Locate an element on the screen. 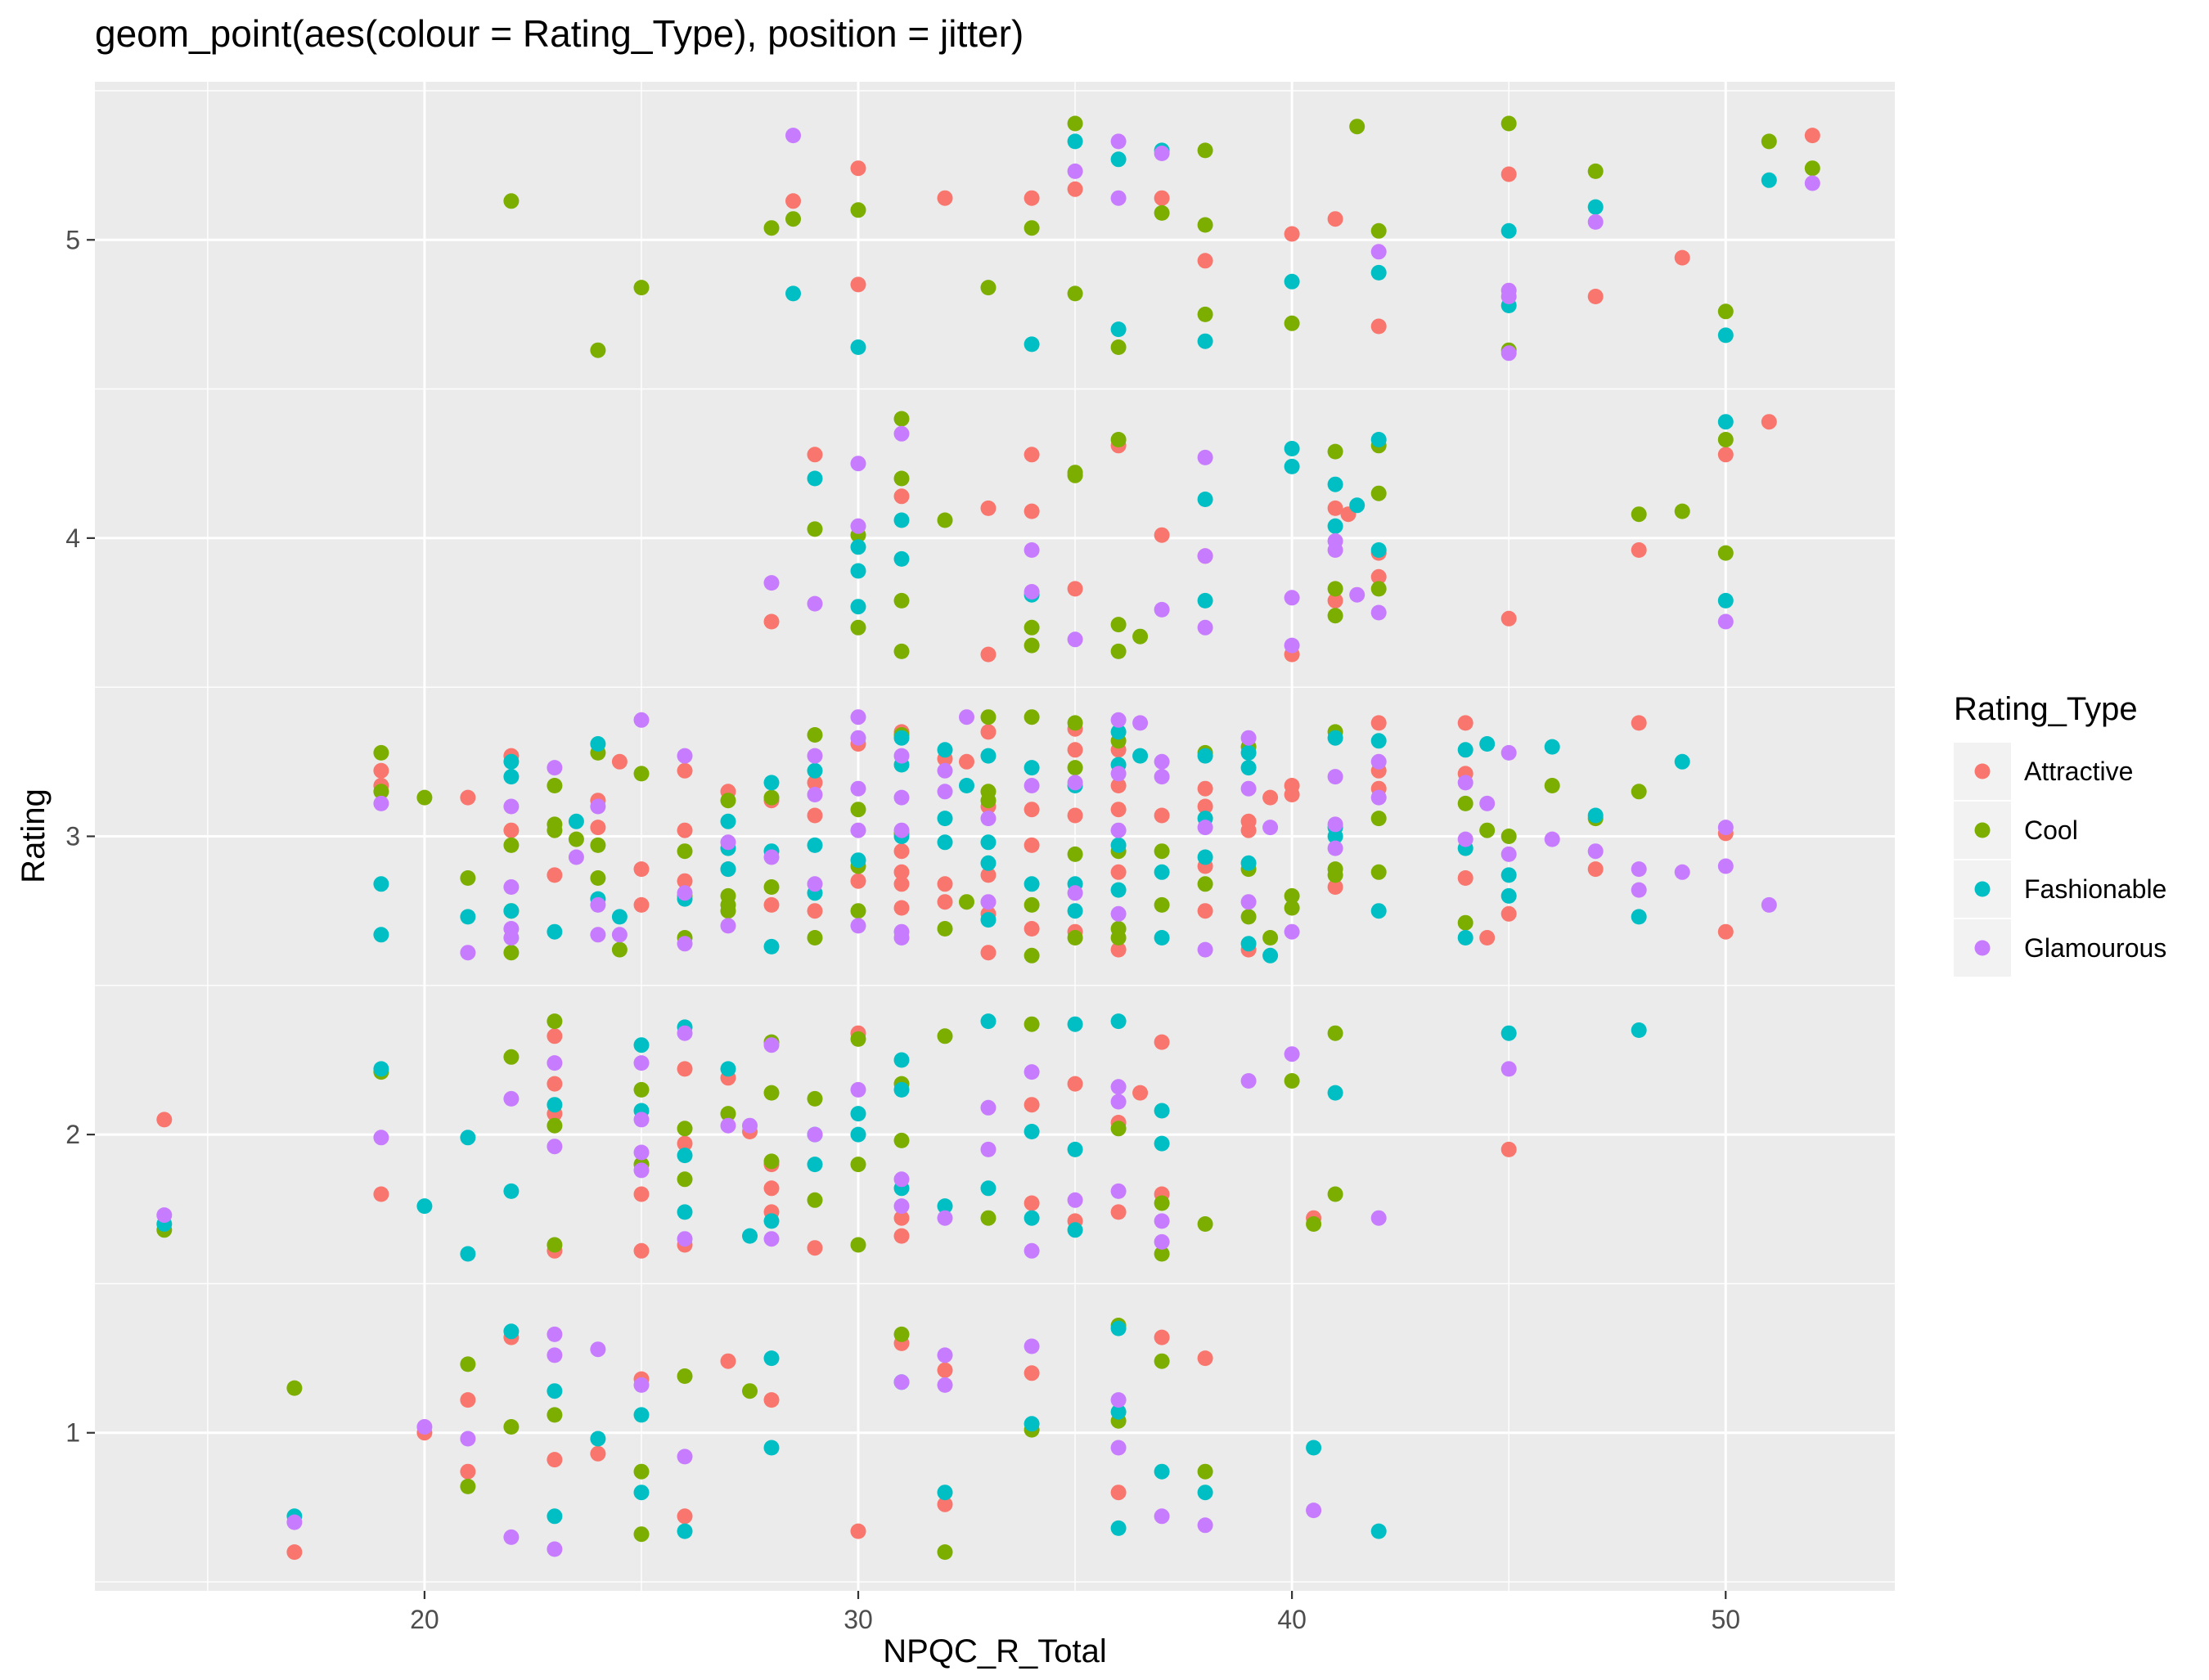 This screenshot has height=1680, width=2209. y-axis: 1 2 3 4 5 is located at coordinates (80, 837).